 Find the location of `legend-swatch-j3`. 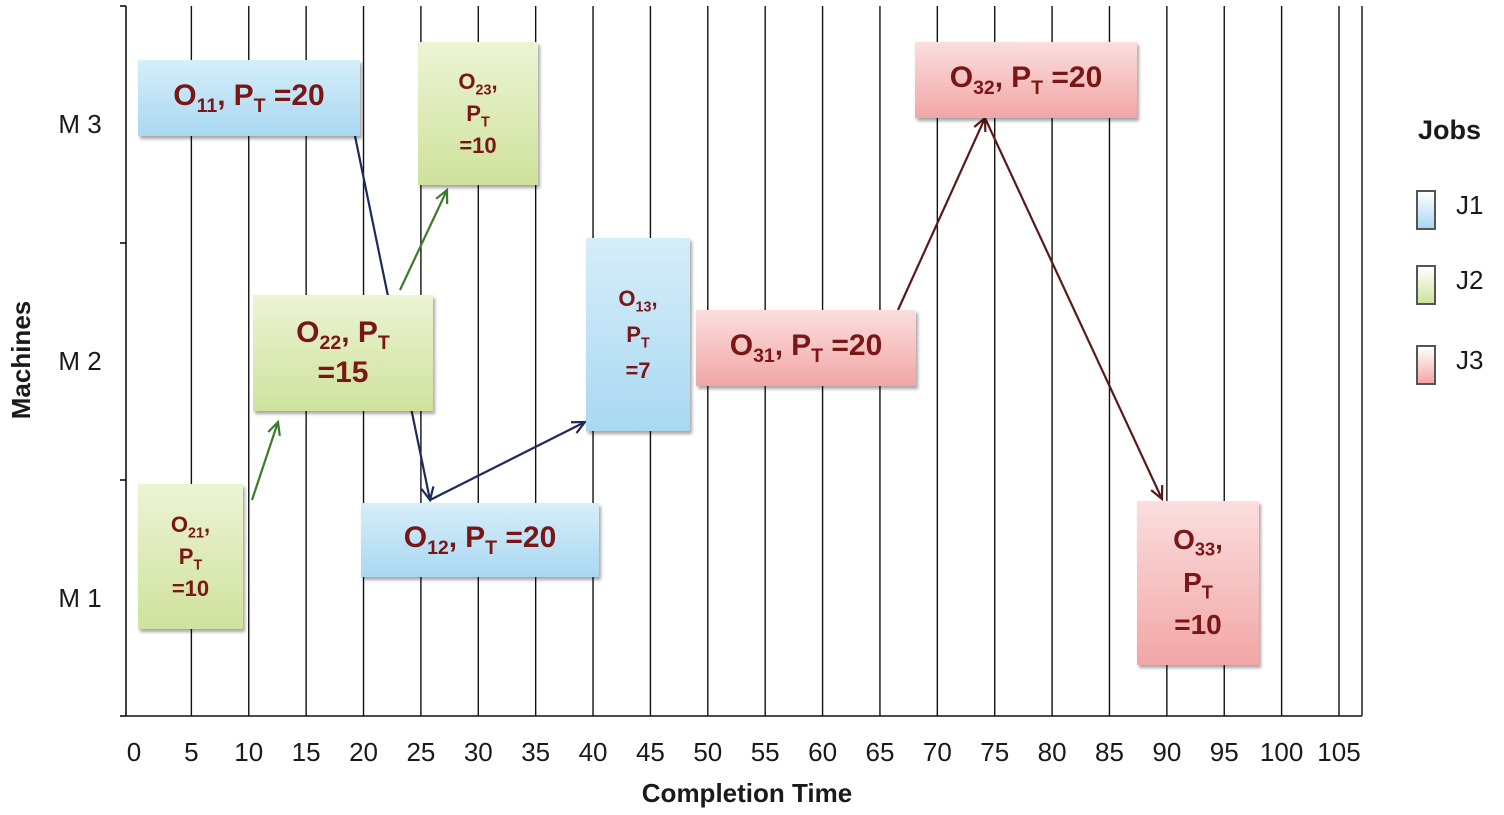

legend-swatch-j3 is located at coordinates (1426, 365).